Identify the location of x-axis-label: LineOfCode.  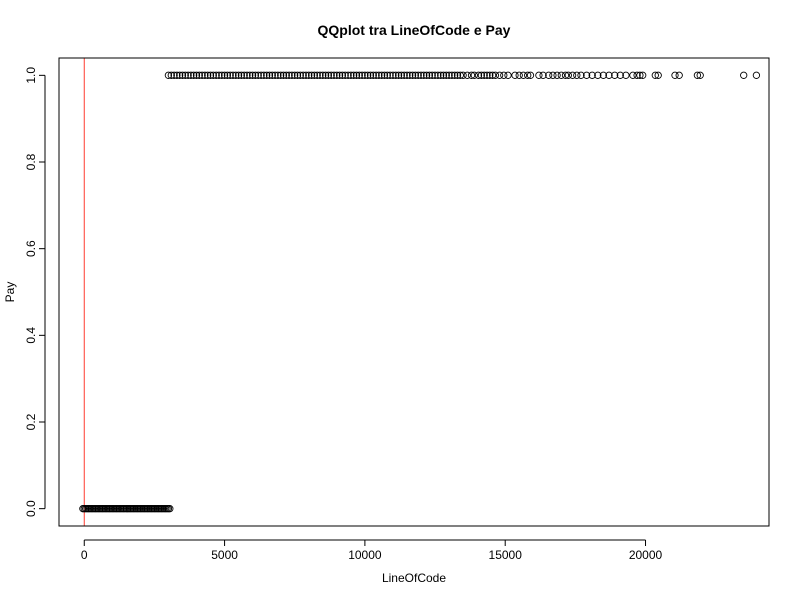
(414, 578).